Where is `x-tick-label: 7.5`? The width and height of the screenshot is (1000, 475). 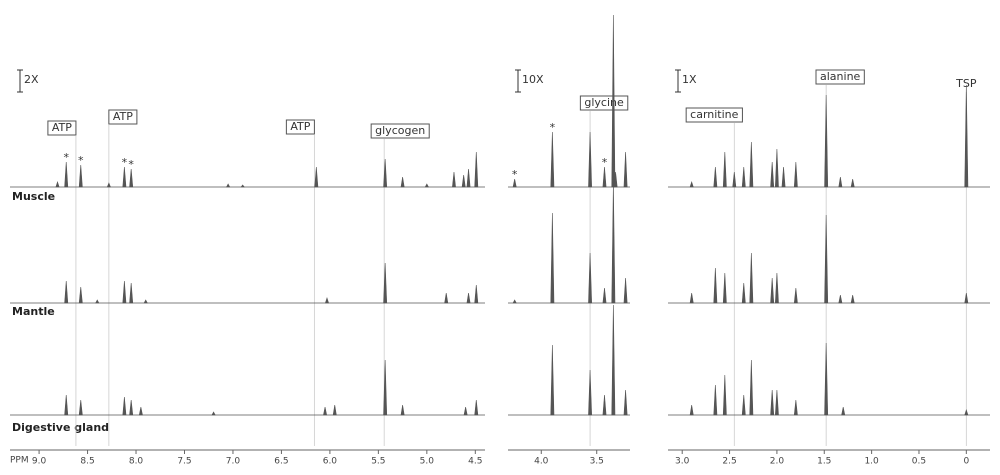 x-tick-label: 7.5 is located at coordinates (184, 462).